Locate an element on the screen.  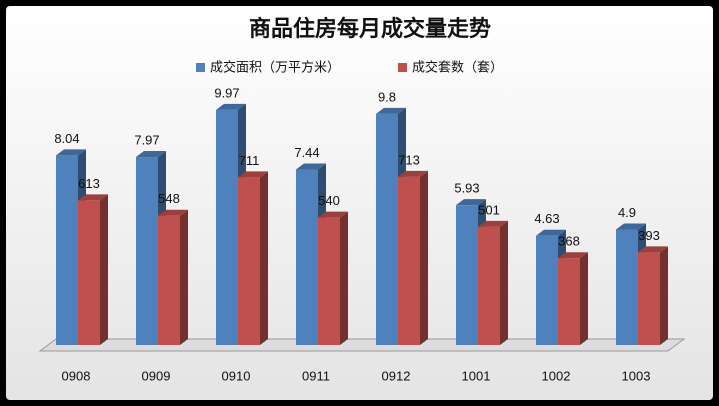
value-label: 5.93 is located at coordinates (466, 188).